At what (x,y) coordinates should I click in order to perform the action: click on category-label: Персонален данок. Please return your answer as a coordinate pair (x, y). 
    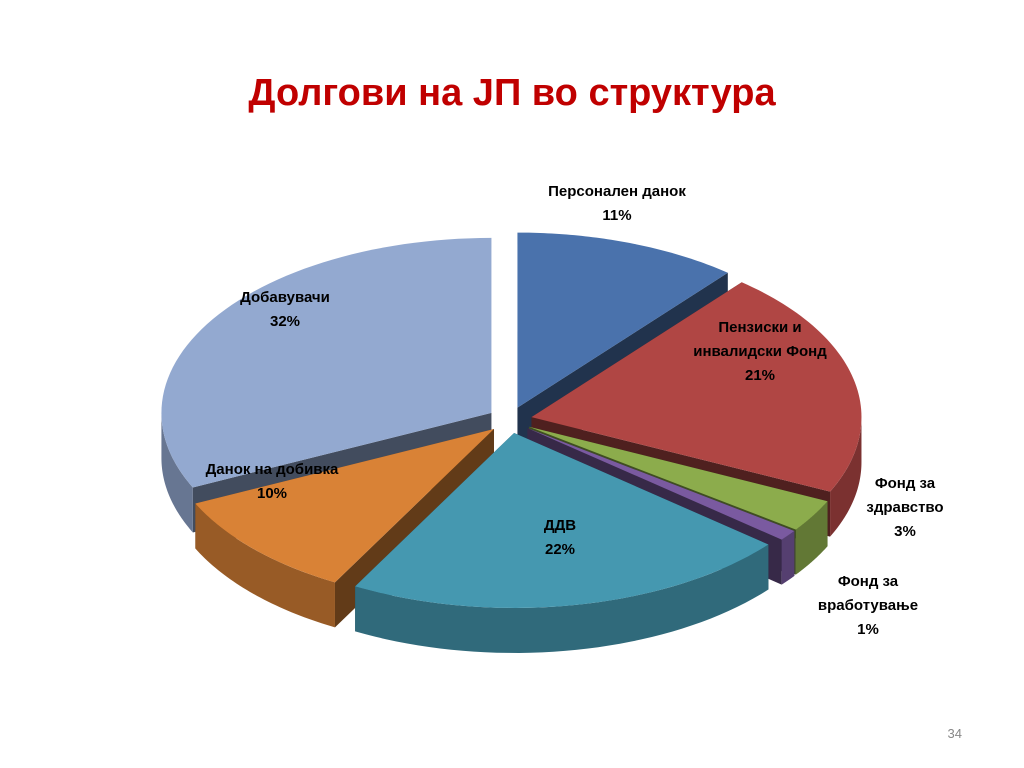
    Looking at the image, I should click on (617, 191).